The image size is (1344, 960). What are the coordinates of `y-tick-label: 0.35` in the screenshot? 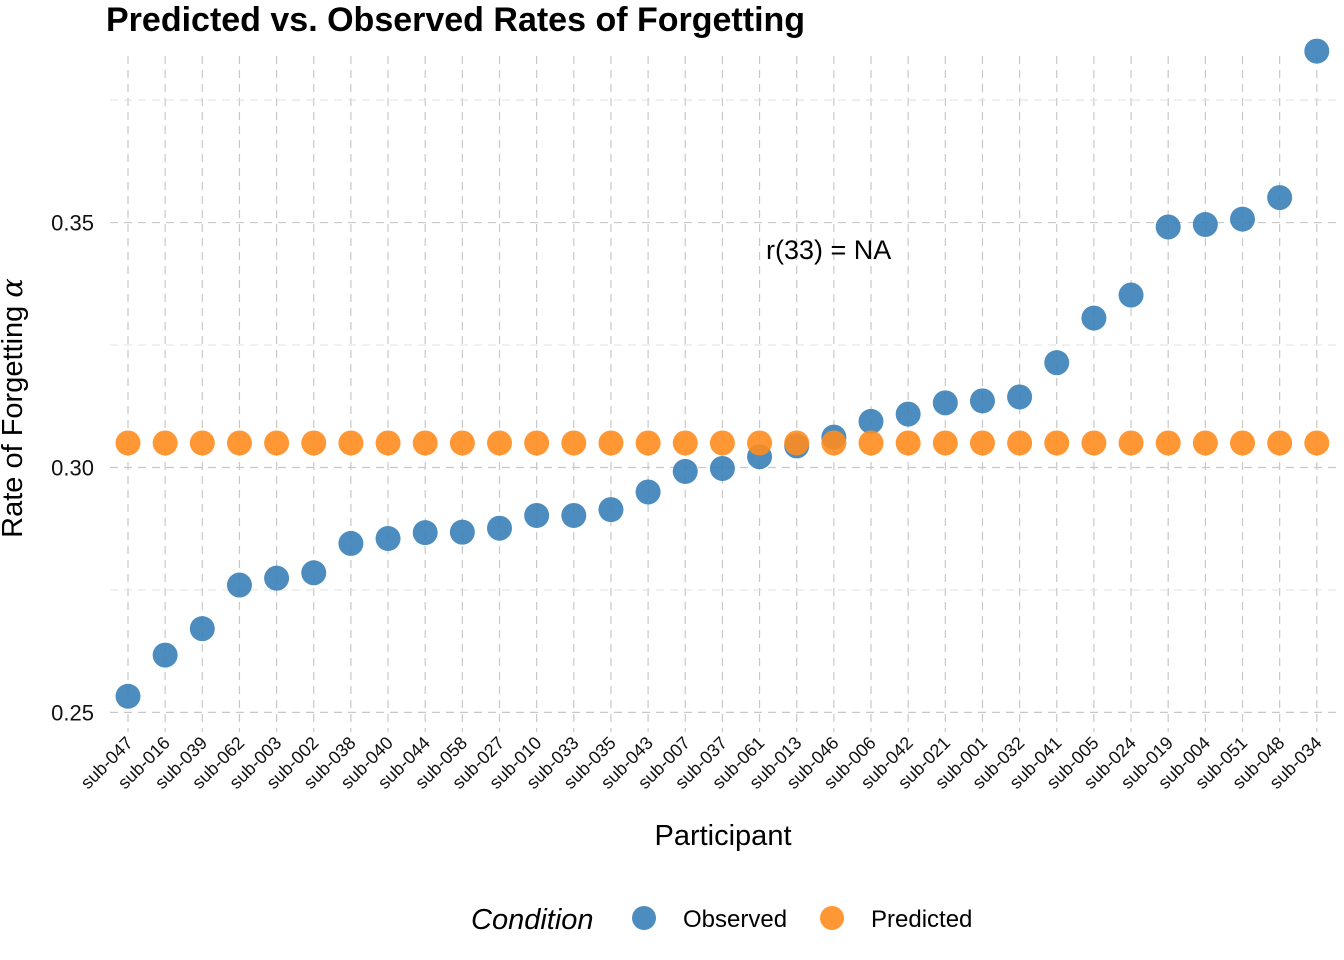 It's located at (72, 223).